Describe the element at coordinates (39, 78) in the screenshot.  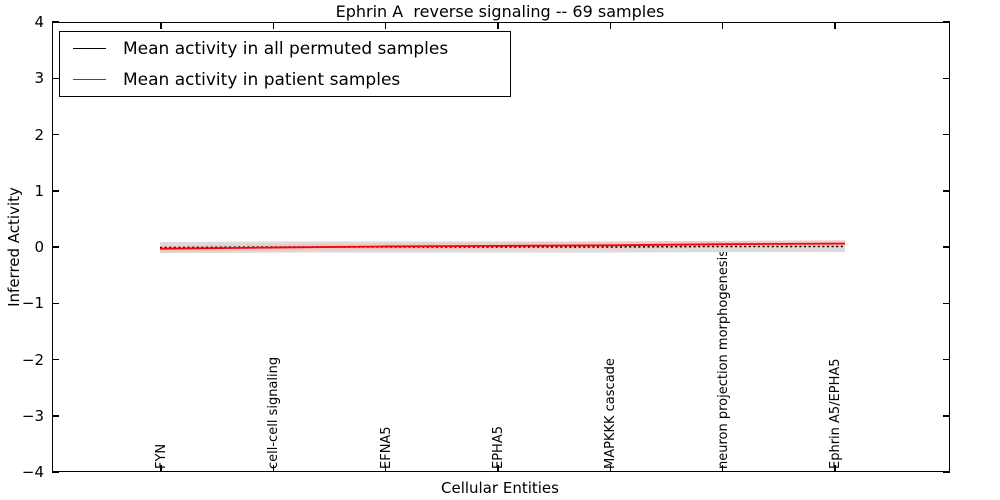
I see `y-tick-label: 3` at that location.